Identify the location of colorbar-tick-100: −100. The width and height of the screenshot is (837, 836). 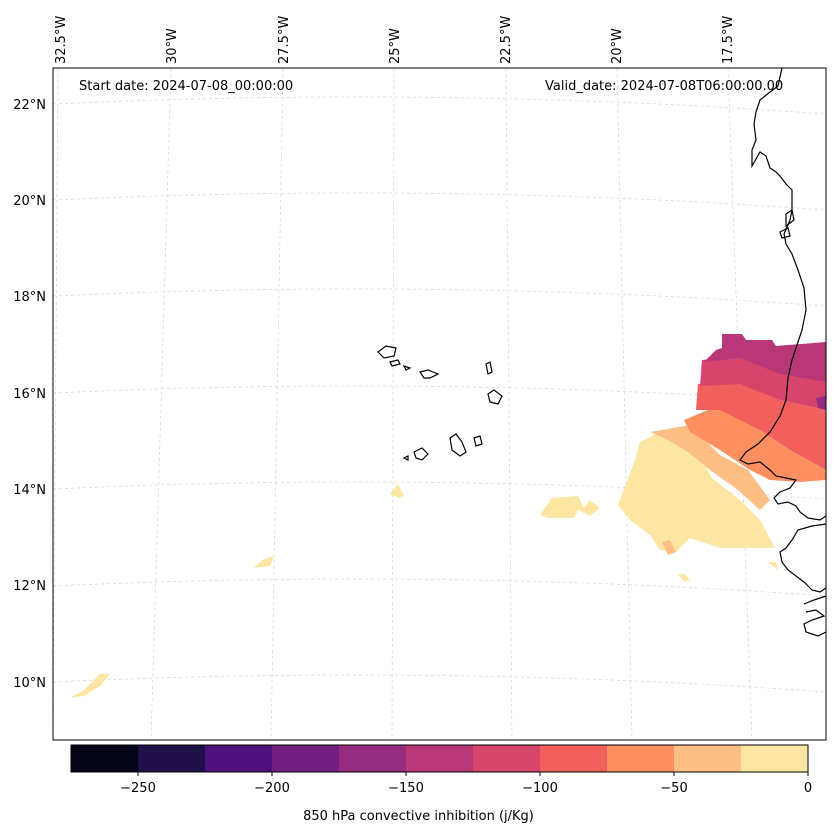
(540, 788).